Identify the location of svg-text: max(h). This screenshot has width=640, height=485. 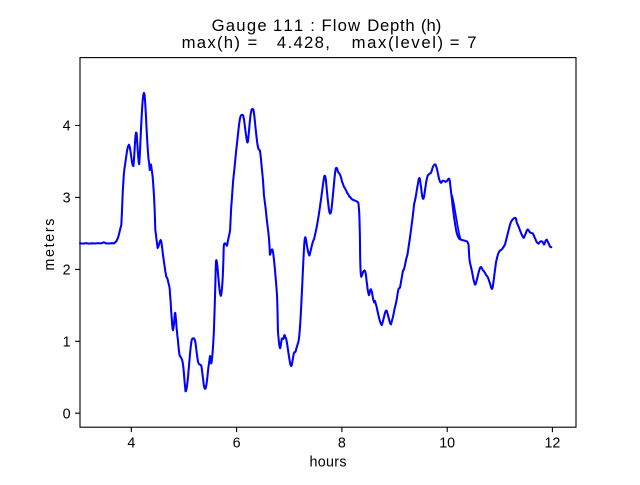
(211, 42).